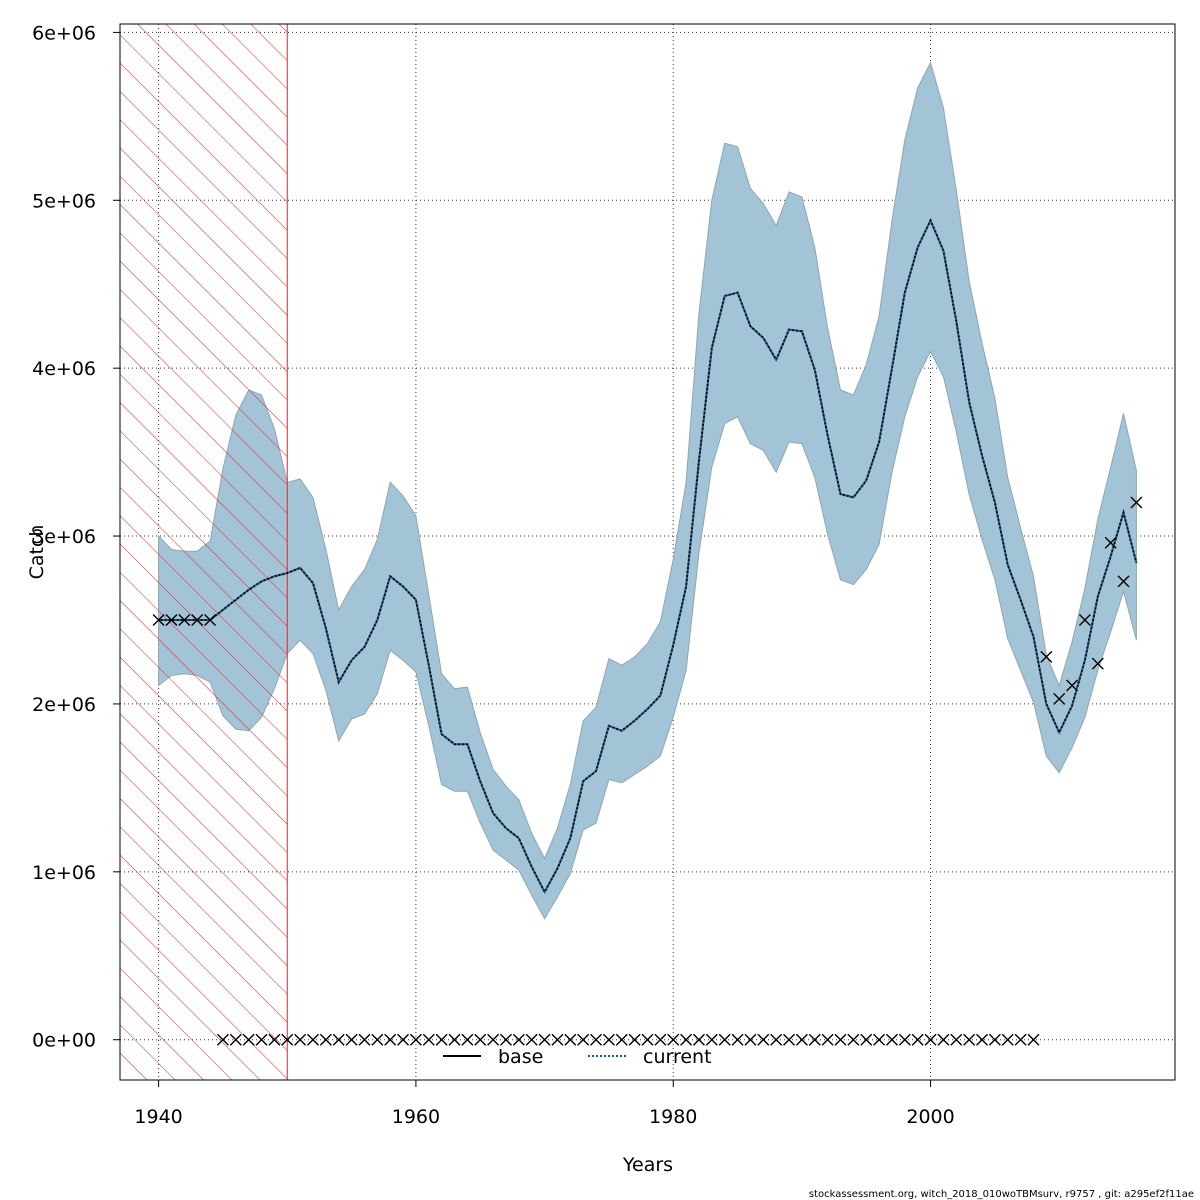  Describe the element at coordinates (520, 1057) in the screenshot. I see `legend-label-base: base` at that location.